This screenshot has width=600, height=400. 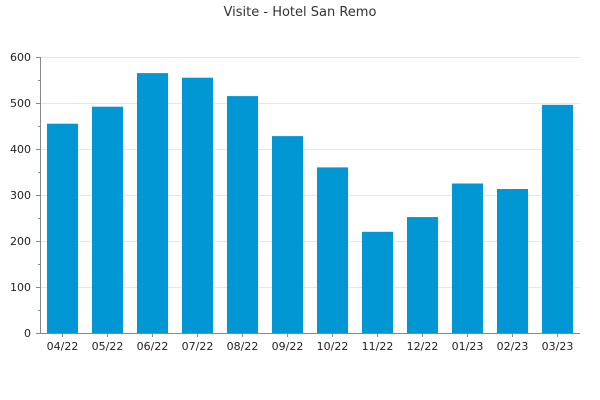 What do you see at coordinates (300, 12) in the screenshot?
I see `chart-title: Visite - Hotel San Remo` at bounding box center [300, 12].